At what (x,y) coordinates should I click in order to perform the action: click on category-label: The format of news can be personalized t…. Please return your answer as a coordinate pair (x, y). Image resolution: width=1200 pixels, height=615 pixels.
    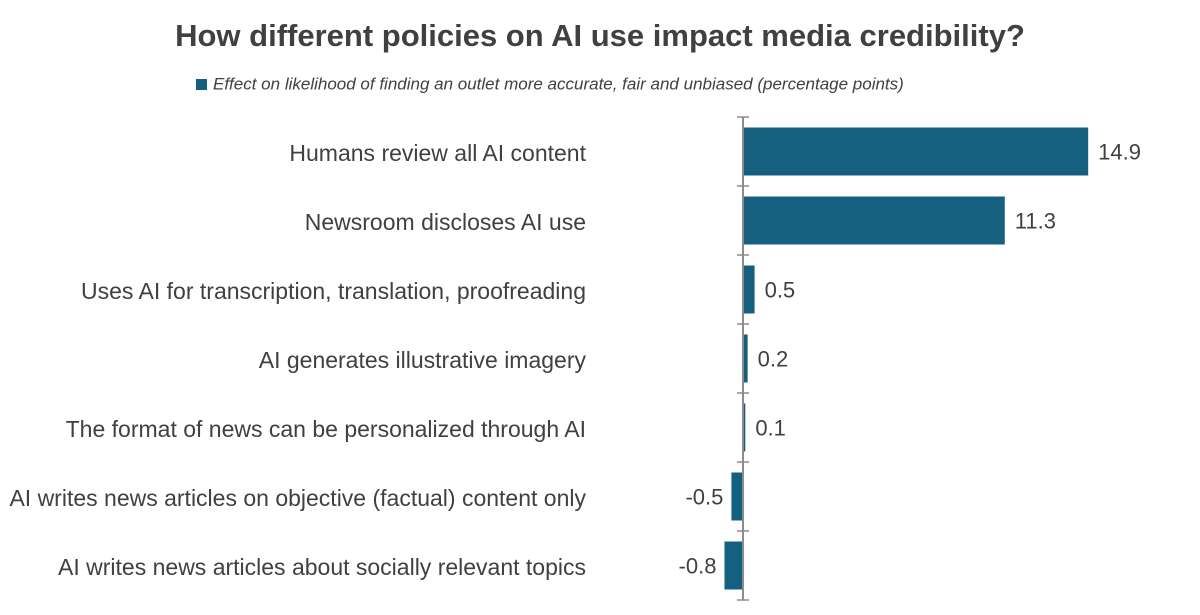
    Looking at the image, I should click on (325, 428).